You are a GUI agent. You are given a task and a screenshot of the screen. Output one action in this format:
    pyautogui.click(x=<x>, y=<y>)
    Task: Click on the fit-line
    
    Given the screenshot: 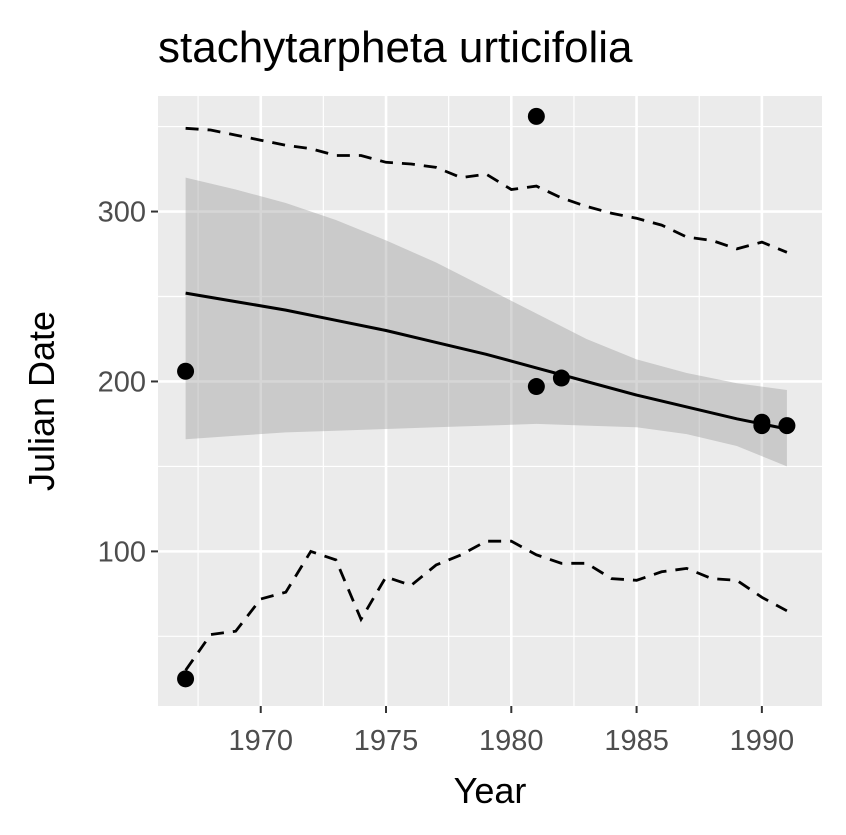 What is the action you would take?
    pyautogui.click(x=486, y=361)
    